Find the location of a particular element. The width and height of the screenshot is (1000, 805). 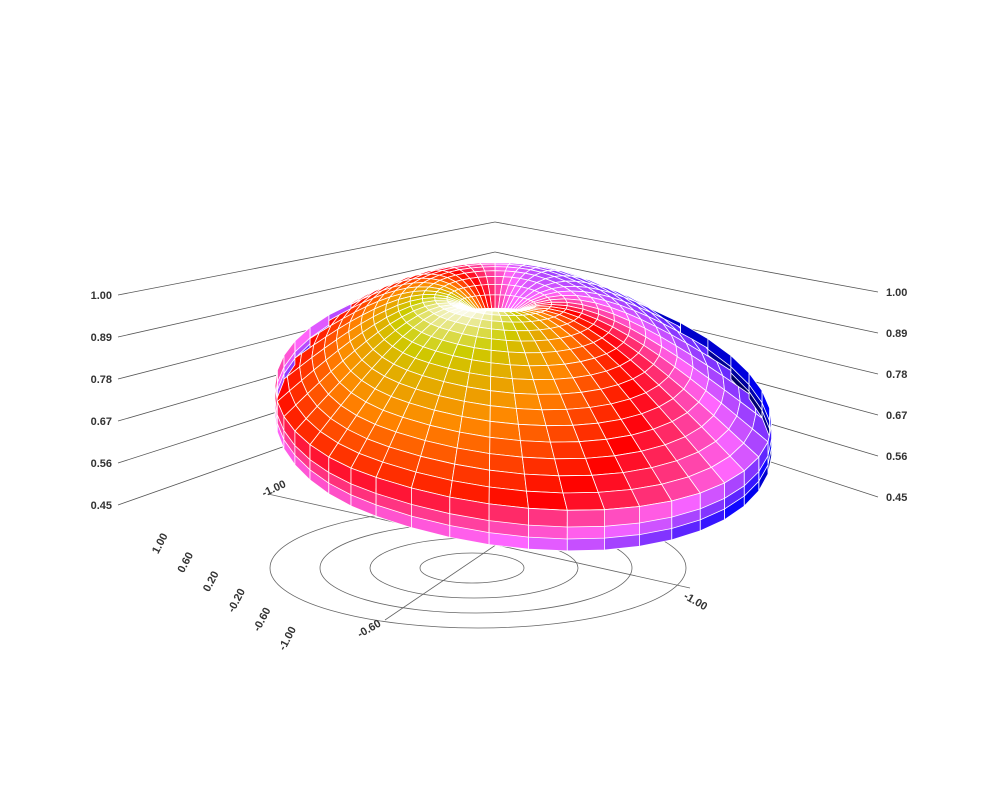

x-tick-label: -1.00 is located at coordinates (288, 639).